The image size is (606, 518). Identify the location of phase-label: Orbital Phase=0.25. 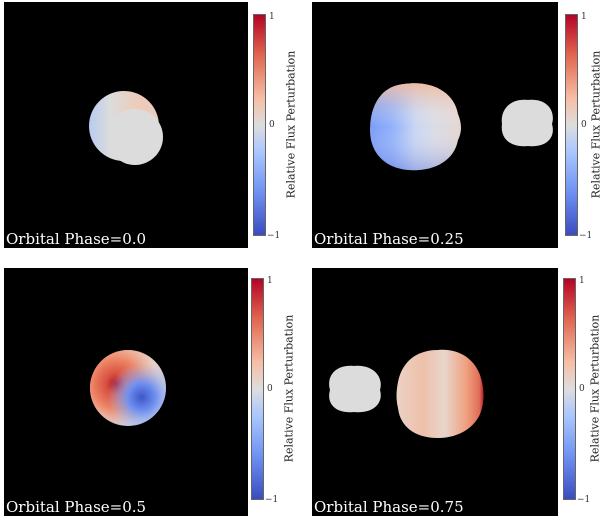
(389, 239).